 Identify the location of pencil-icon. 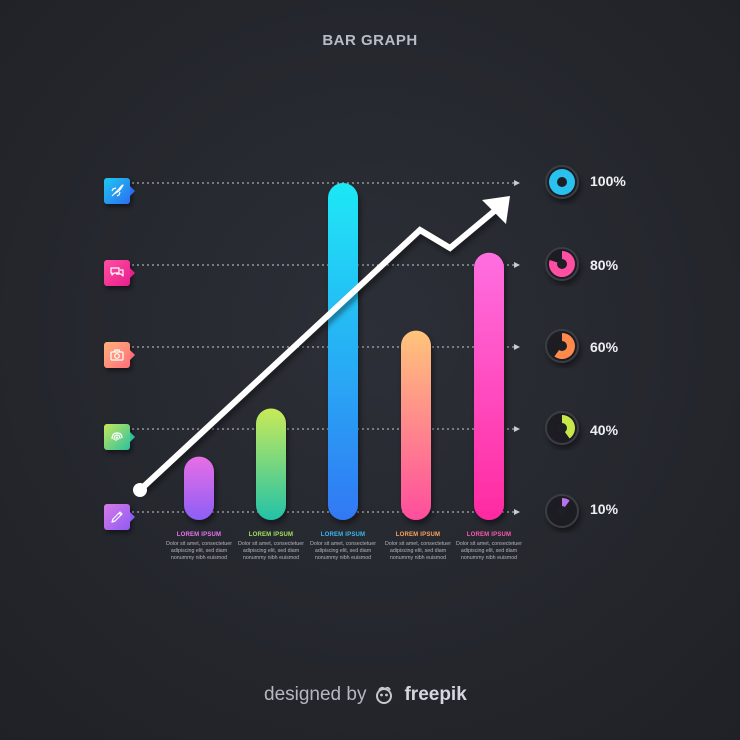
(119, 517).